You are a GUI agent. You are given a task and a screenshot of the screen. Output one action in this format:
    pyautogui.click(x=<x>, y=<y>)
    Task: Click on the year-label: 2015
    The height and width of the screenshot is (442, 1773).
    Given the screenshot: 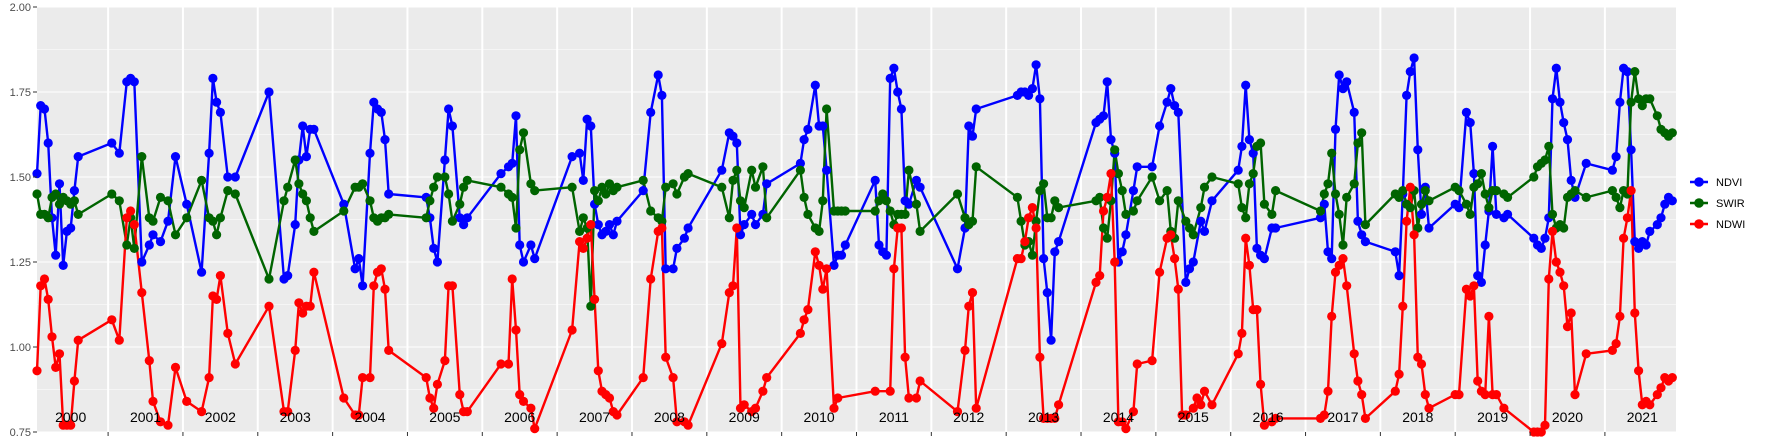 What is the action you would take?
    pyautogui.click(x=1193, y=417)
    